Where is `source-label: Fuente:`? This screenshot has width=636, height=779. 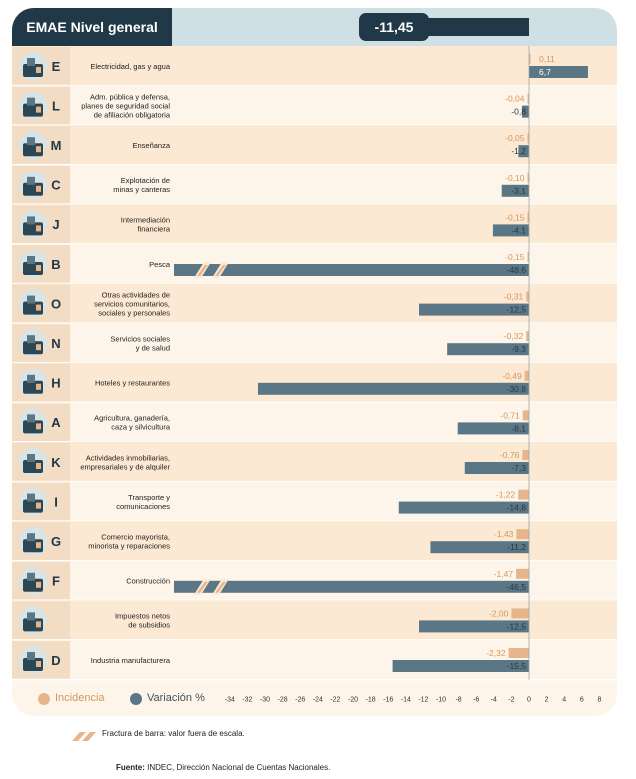
source-label: Fuente: is located at coordinates (130, 767).